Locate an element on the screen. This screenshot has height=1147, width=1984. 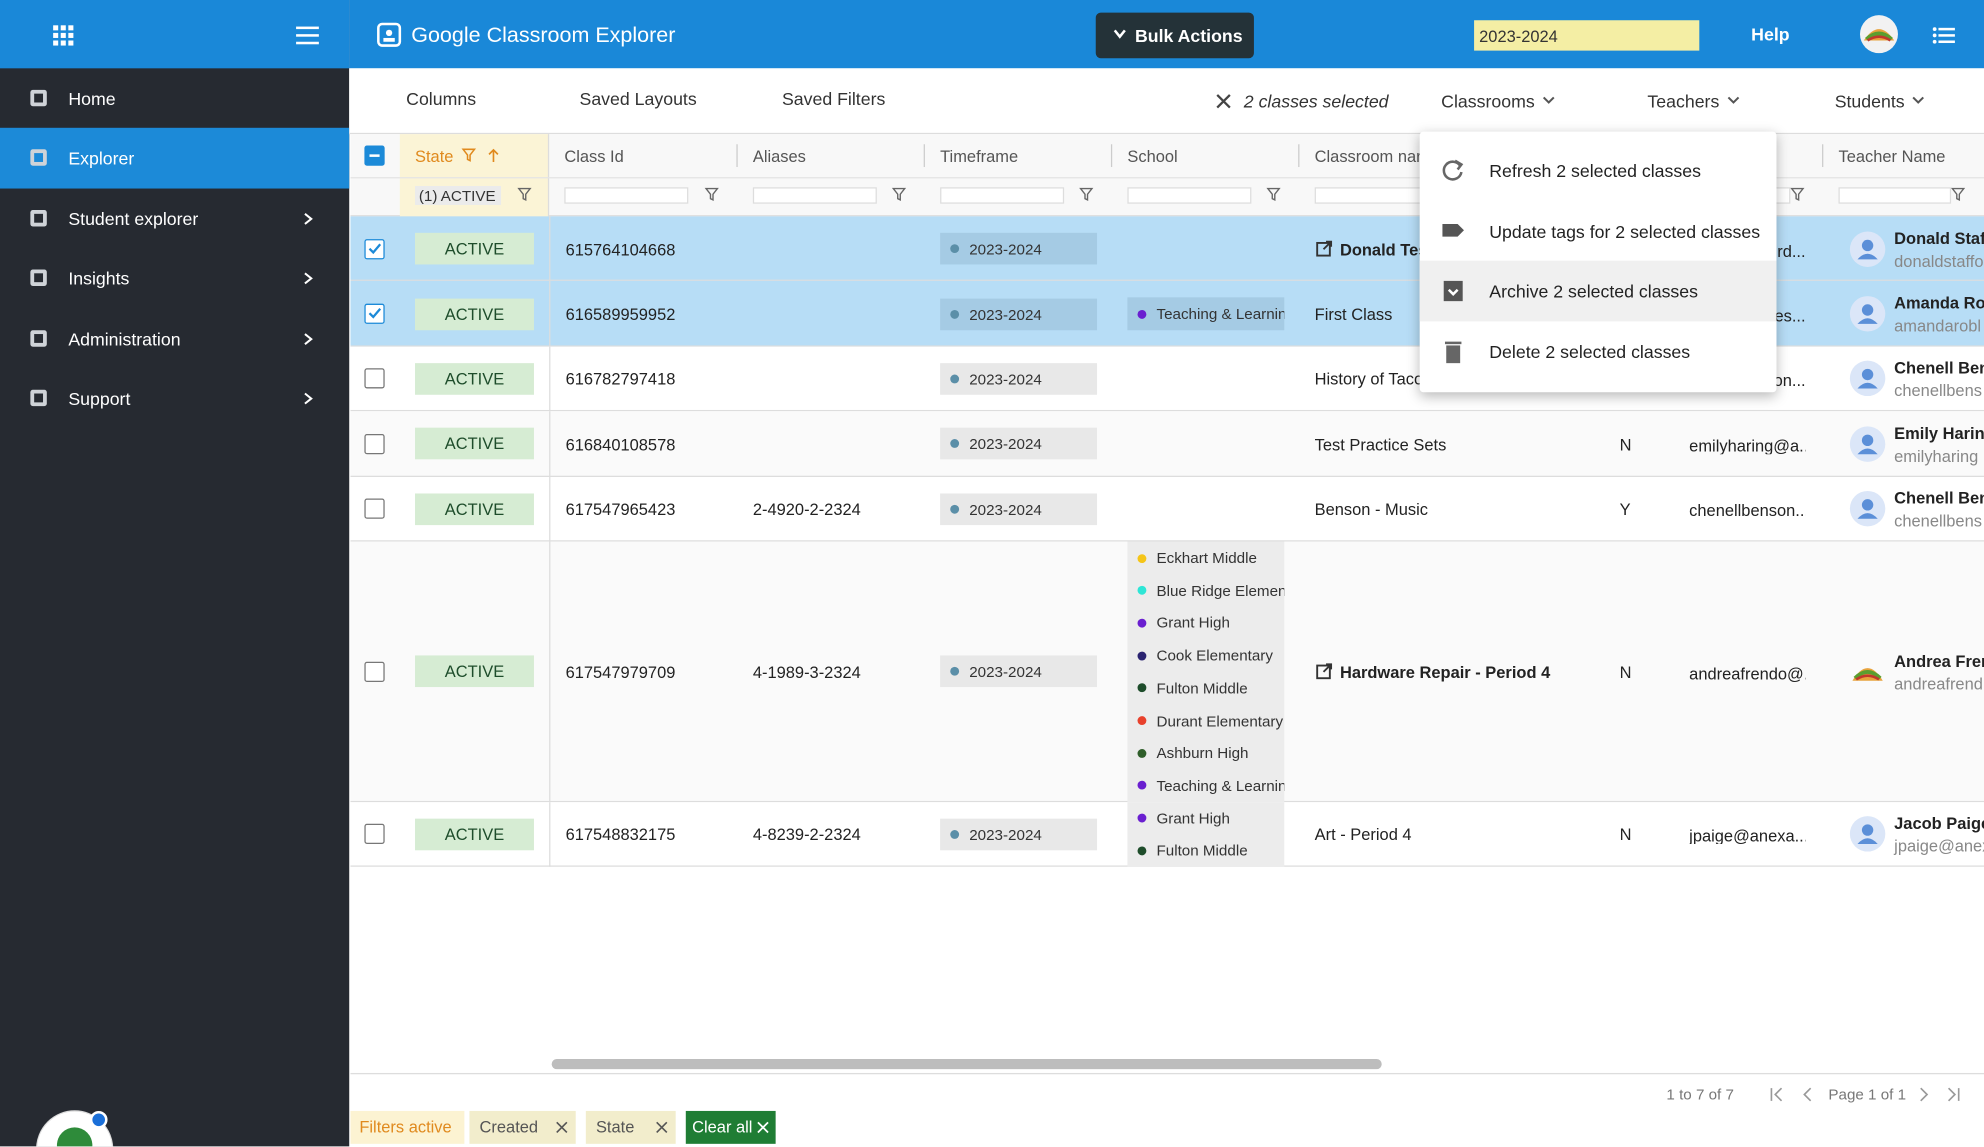
toolbar-tab: Saved Layouts is located at coordinates (638, 98).